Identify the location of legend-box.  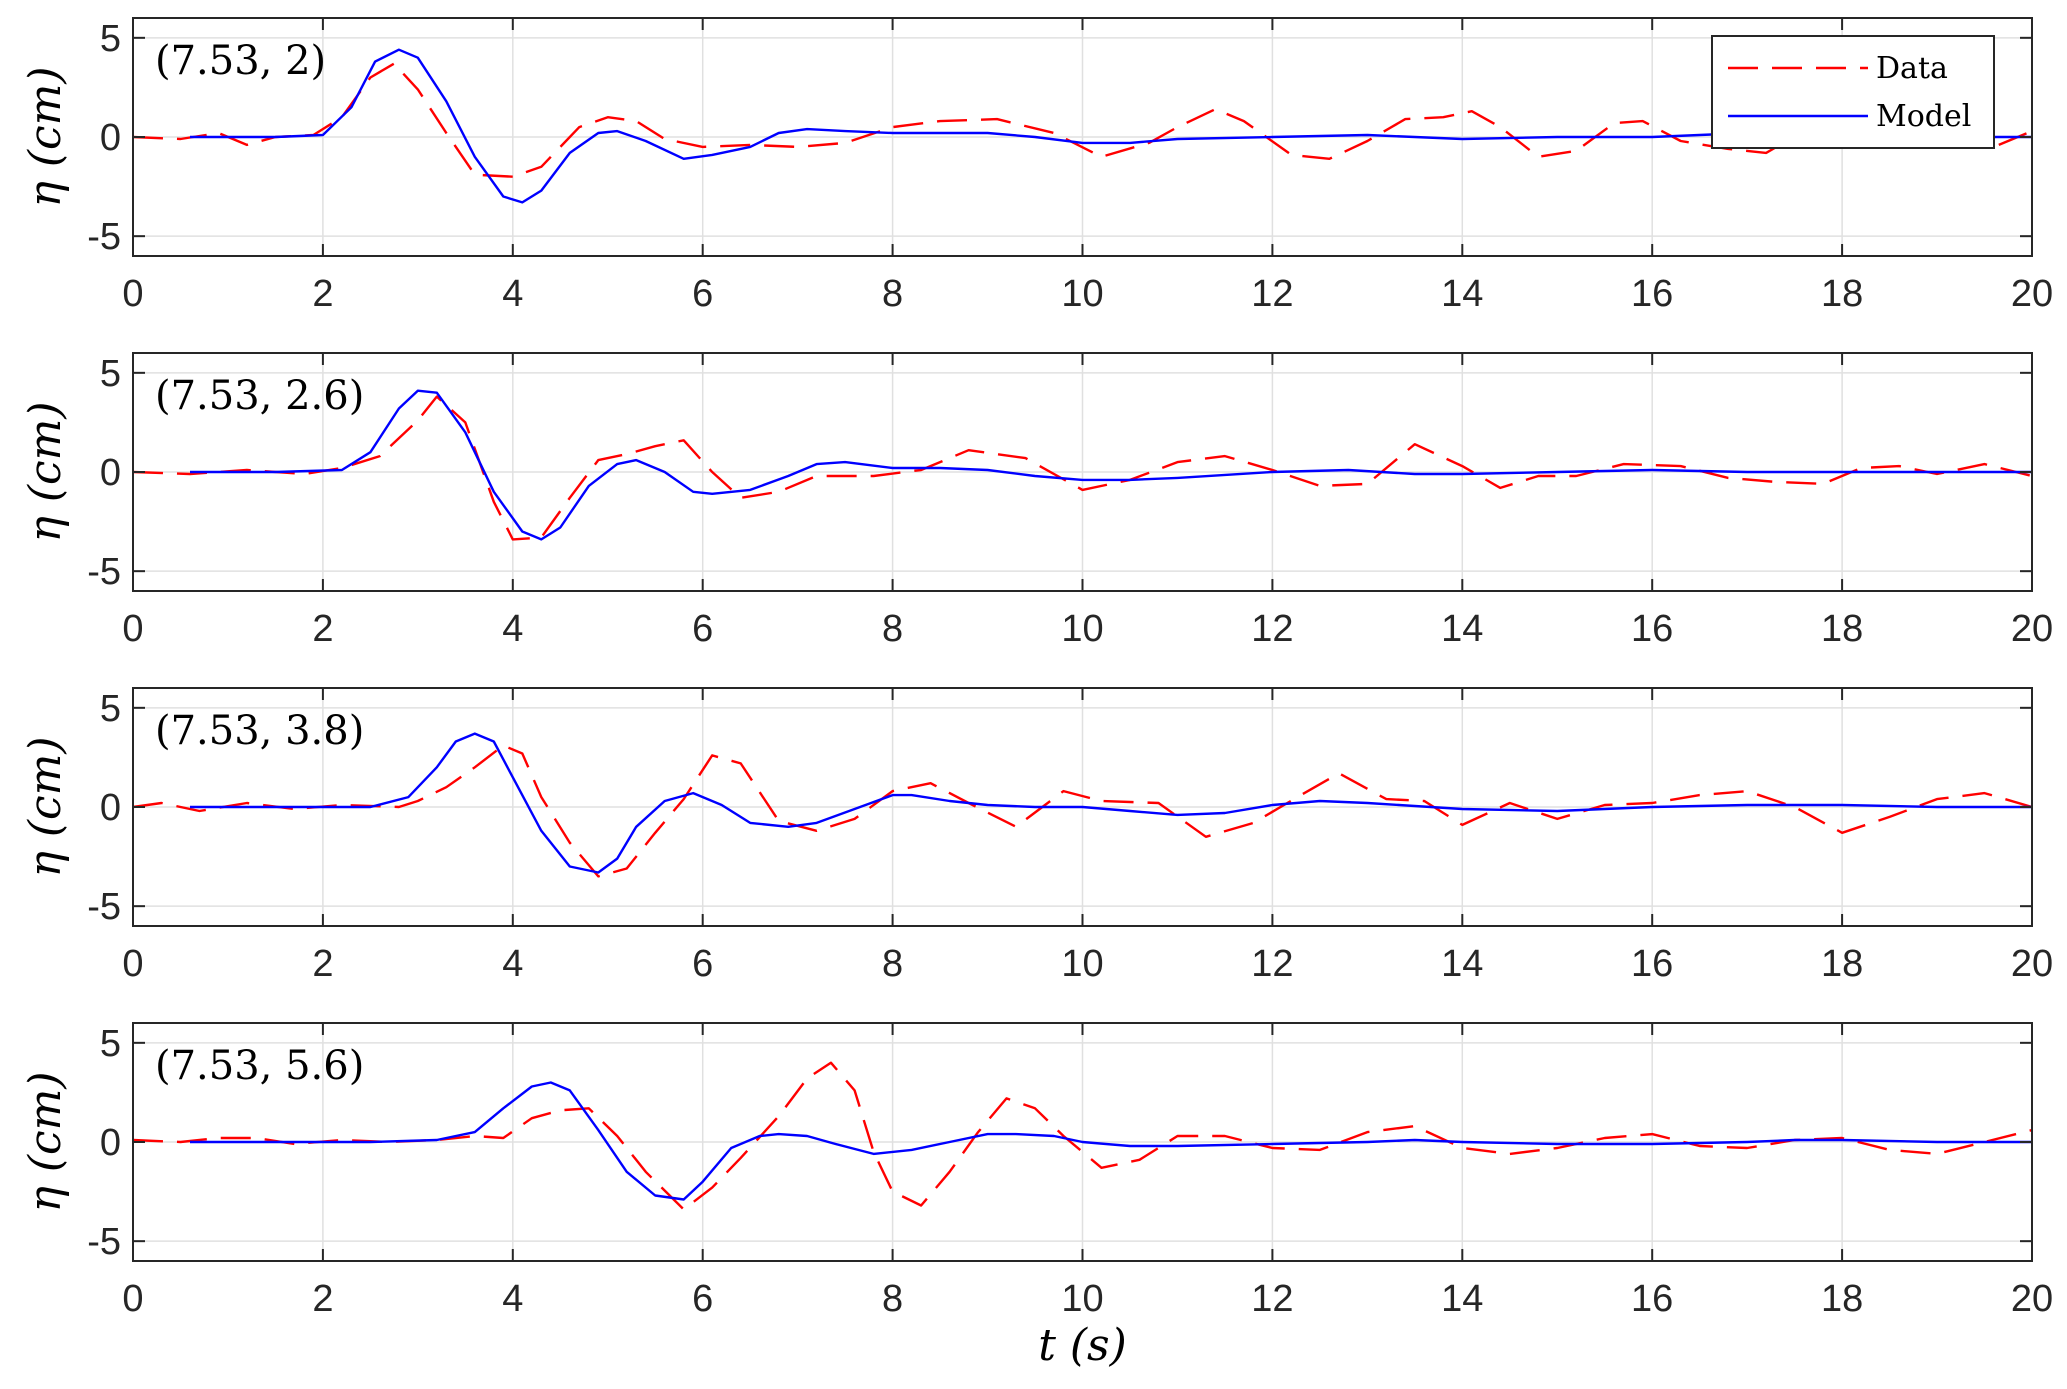
(1853, 92).